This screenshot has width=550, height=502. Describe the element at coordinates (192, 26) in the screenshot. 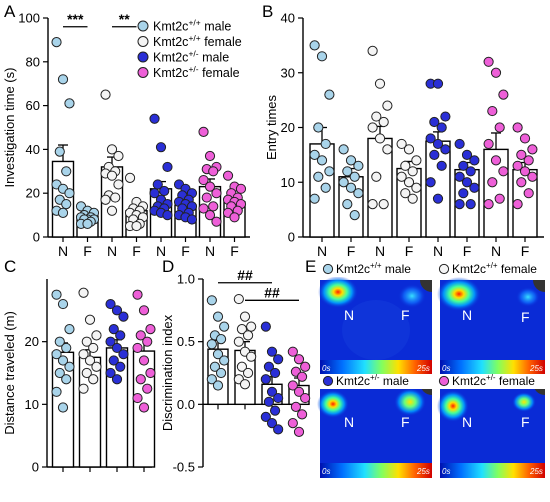

I see `legend-label: Kmt2c+/+ male` at that location.